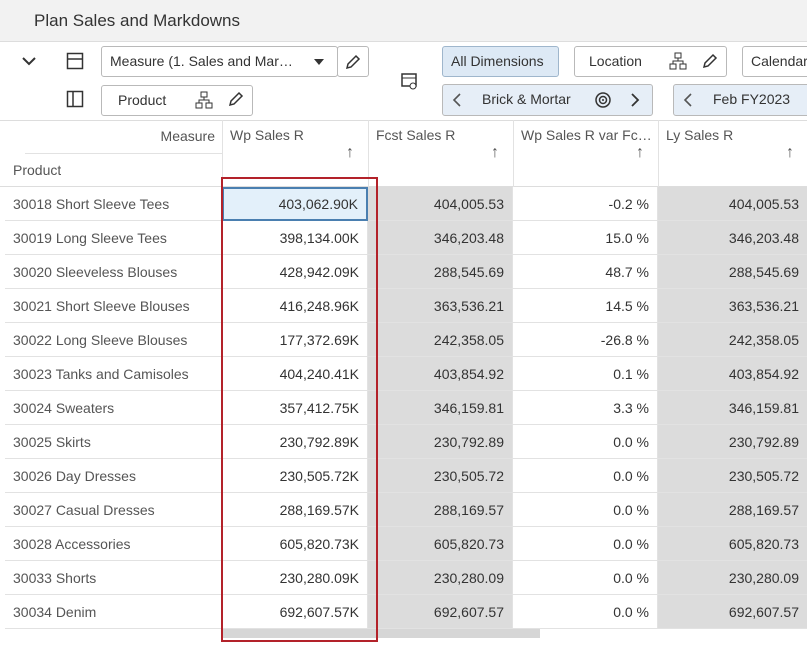 Image resolution: width=807 pixels, height=649 pixels. I want to click on row-label: 30018 Short Sleeve Tees, so click(113, 204).